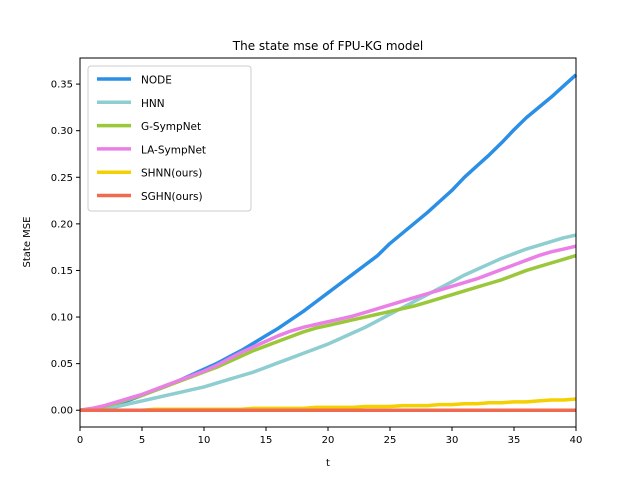 This screenshot has width=640, height=480. What do you see at coordinates (514, 440) in the screenshot?
I see `x-tick-label: 35` at bounding box center [514, 440].